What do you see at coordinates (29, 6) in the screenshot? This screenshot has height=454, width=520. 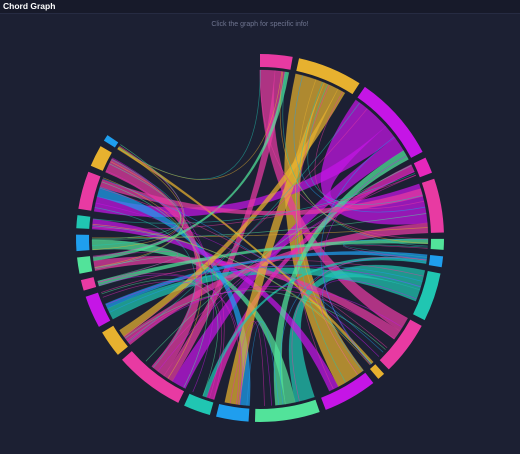 I see `panel-title: Chord Graph` at bounding box center [29, 6].